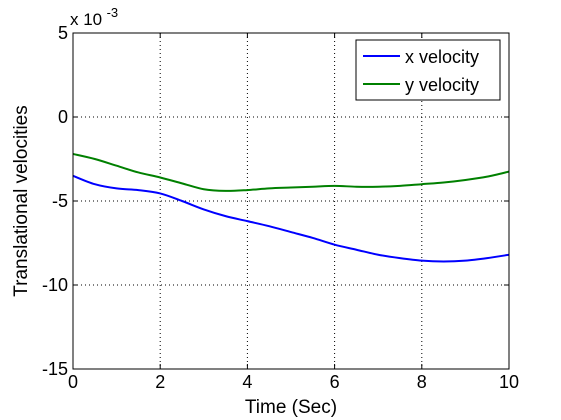 This screenshot has height=420, width=561. Describe the element at coordinates (422, 382) in the screenshot. I see `x-tick-label: 8` at that location.